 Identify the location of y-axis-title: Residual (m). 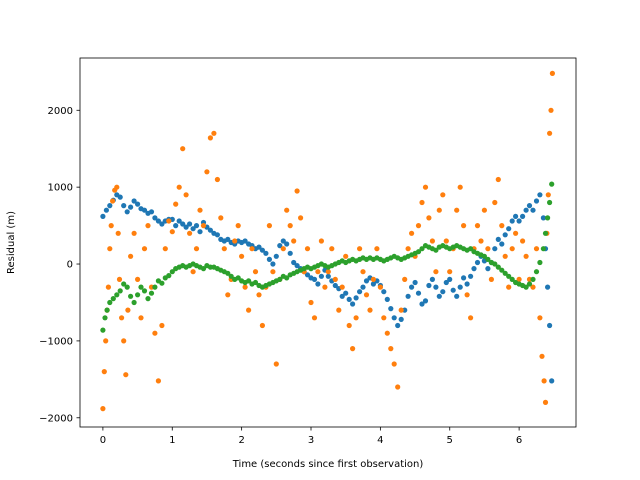
(11, 242).